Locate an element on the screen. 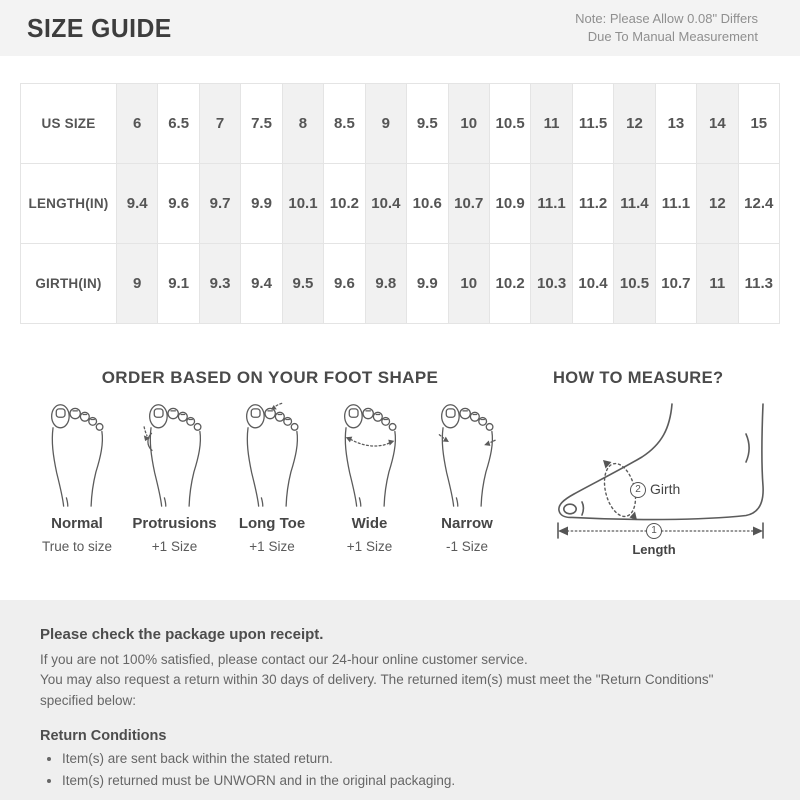 This screenshot has width=800, height=800. size-table-cell: 6.5 is located at coordinates (178, 123).